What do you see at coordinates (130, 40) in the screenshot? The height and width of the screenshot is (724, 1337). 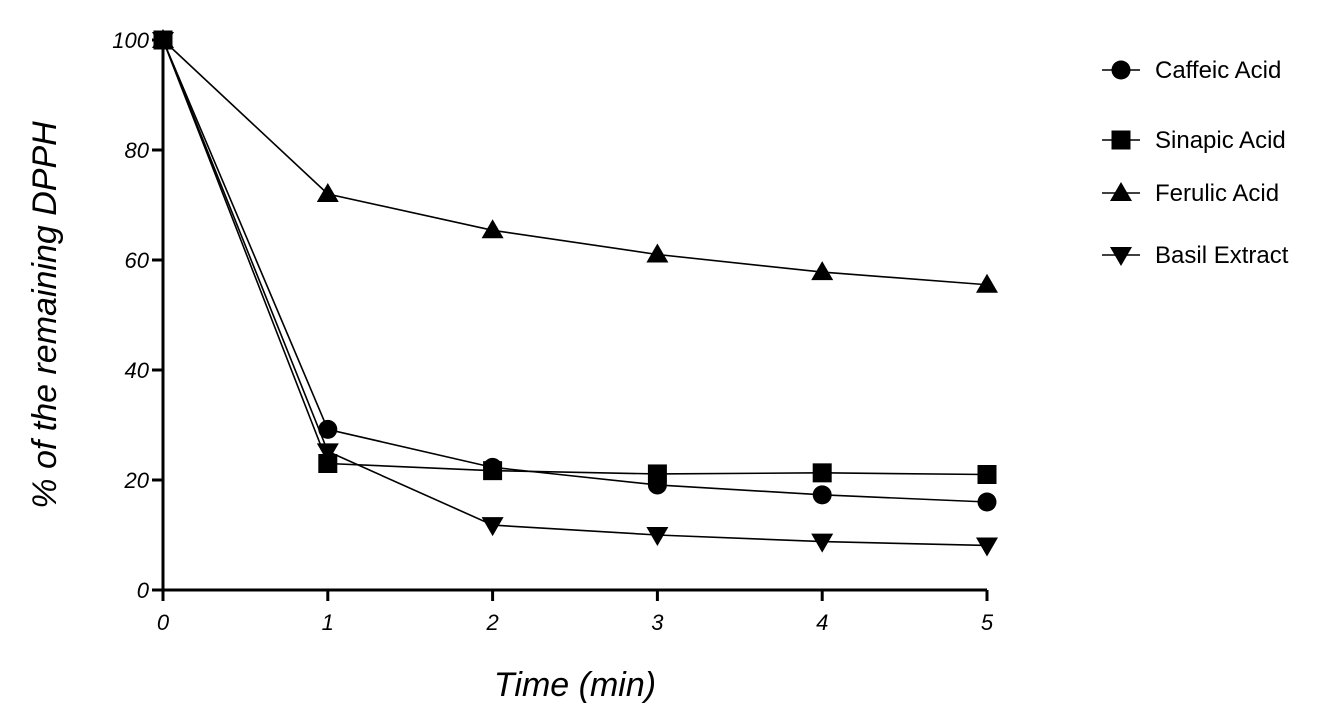 I see `y-tick-label: 100` at bounding box center [130, 40].